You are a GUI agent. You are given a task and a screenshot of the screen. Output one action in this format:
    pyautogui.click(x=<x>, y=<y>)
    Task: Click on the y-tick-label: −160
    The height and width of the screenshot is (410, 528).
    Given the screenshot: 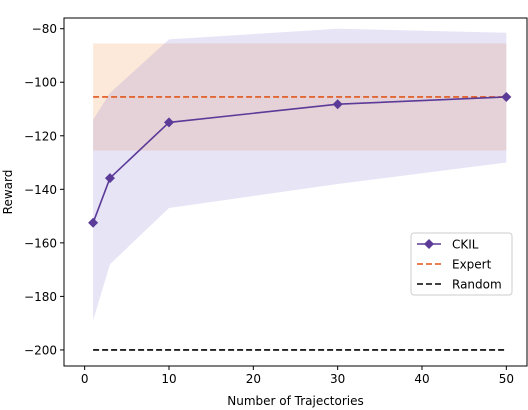 What is the action you would take?
    pyautogui.click(x=40, y=243)
    